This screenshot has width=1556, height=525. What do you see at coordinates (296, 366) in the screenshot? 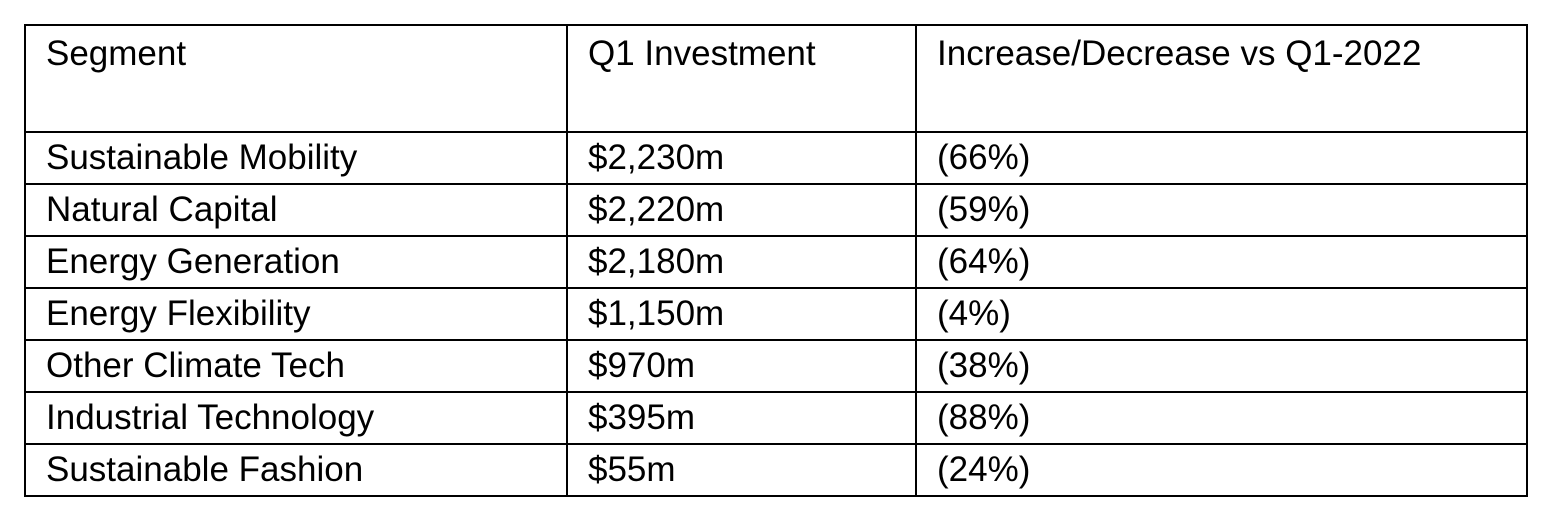
I see `segment-cell: Other Climate Tech` at bounding box center [296, 366].